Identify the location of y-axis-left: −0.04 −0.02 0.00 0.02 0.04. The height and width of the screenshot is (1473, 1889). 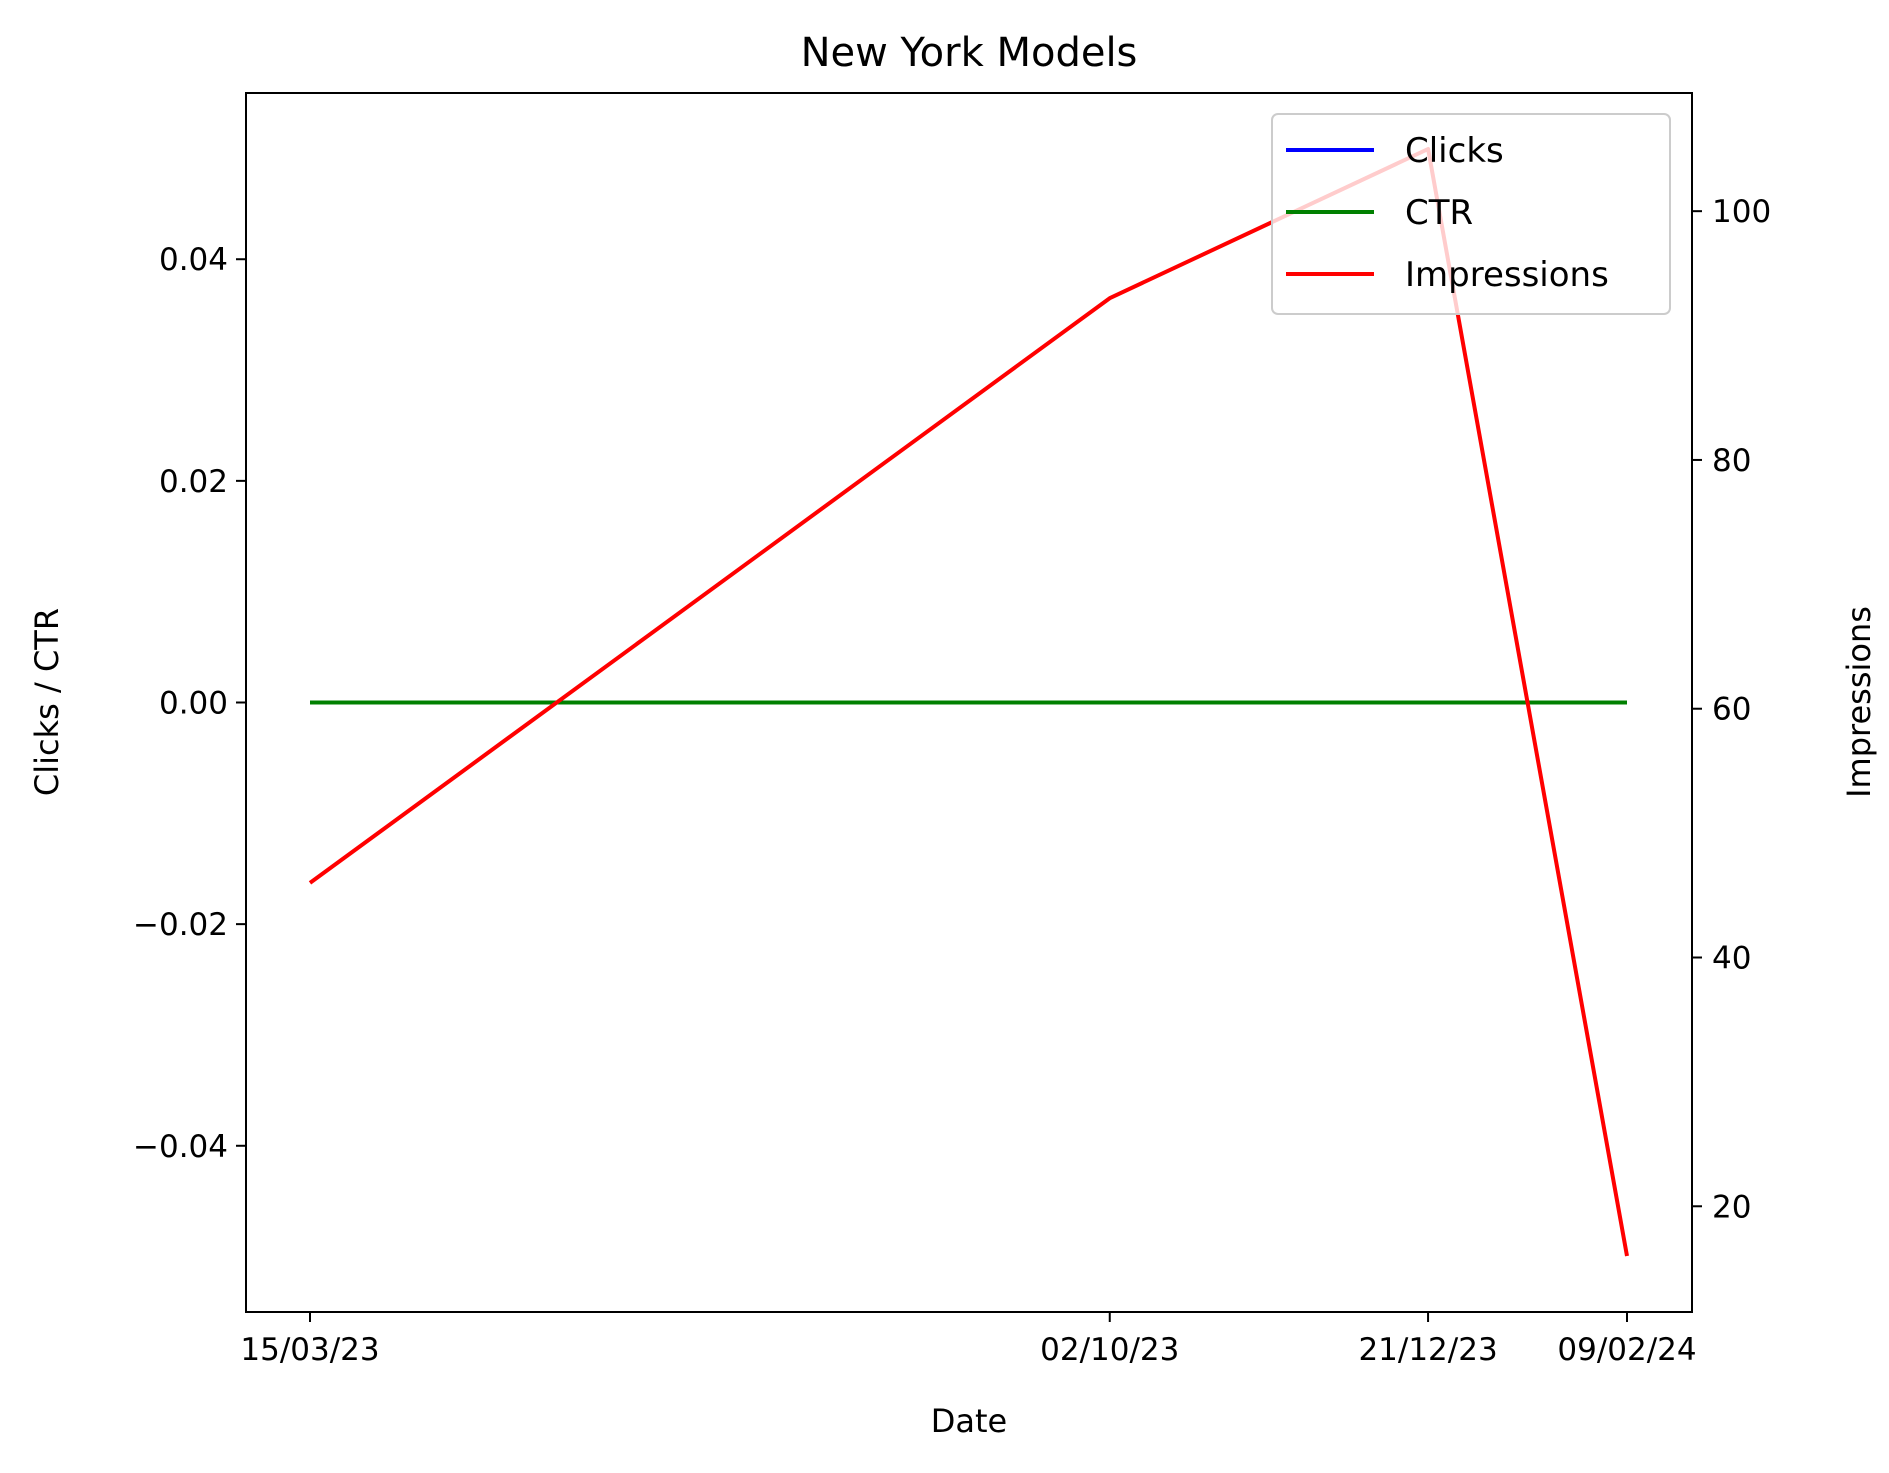
(189, 703).